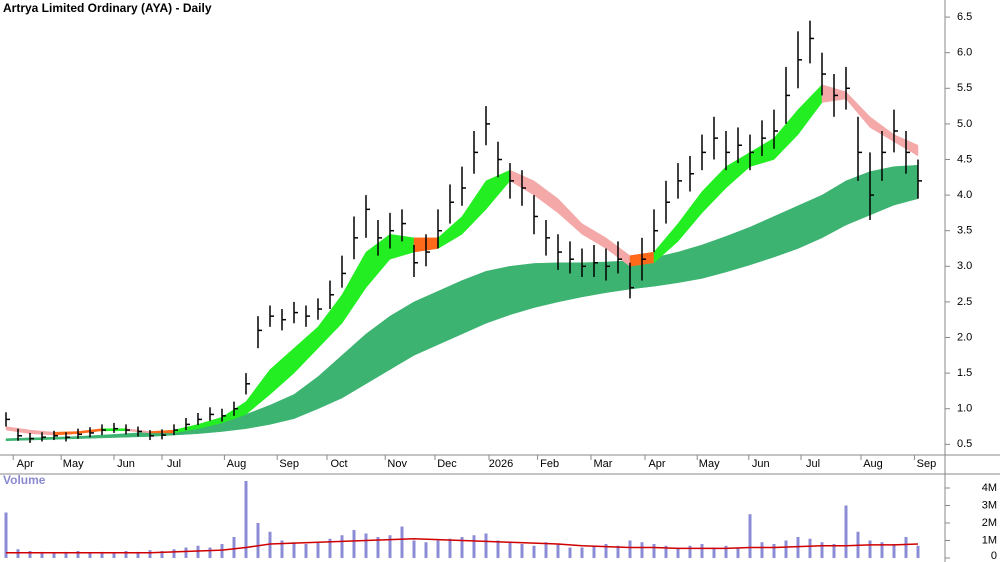  What do you see at coordinates (237, 464) in the screenshot?
I see `x-tick-label: Aug` at bounding box center [237, 464].